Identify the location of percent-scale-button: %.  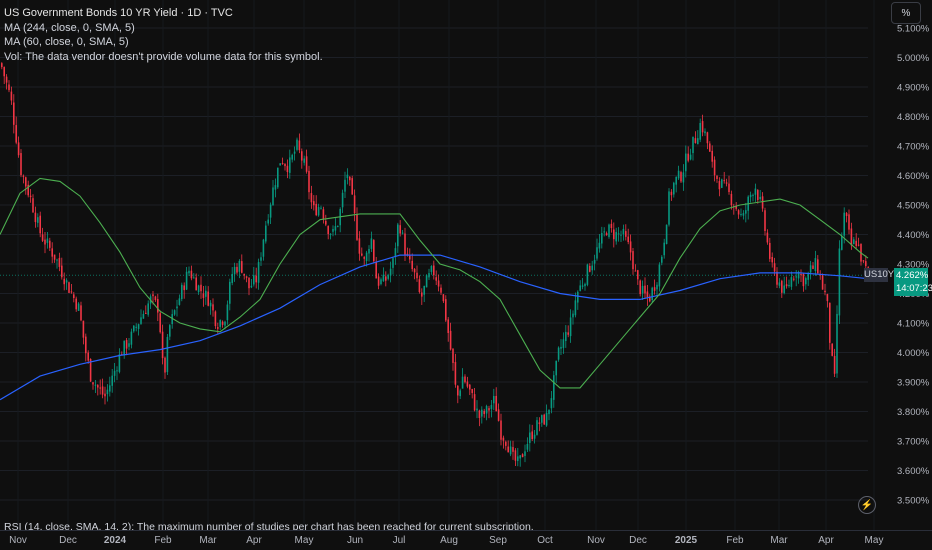
(906, 13).